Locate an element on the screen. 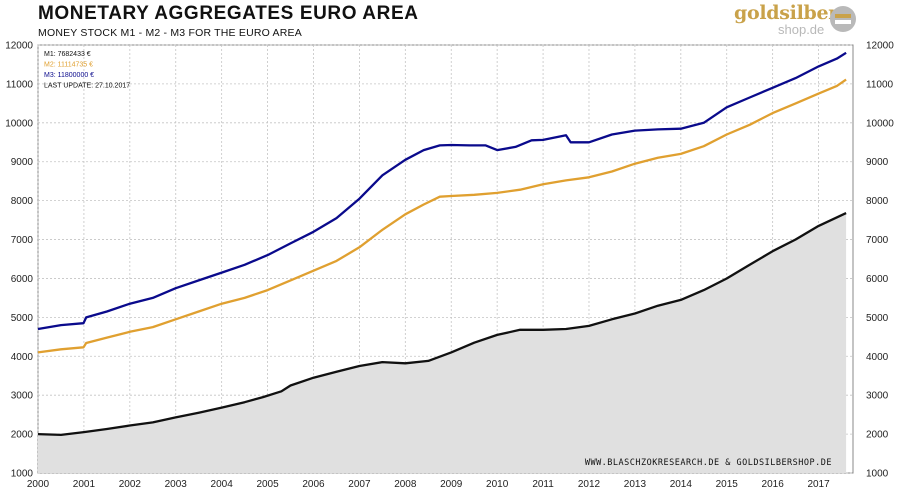 The image size is (900, 492). x-tick-label: 2017 is located at coordinates (818, 484).